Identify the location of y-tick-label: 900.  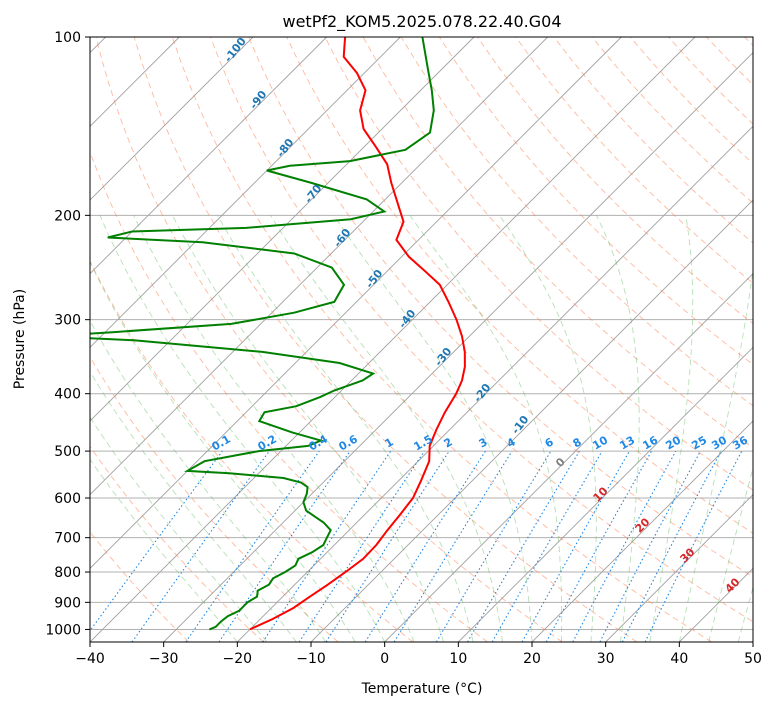
(67, 603).